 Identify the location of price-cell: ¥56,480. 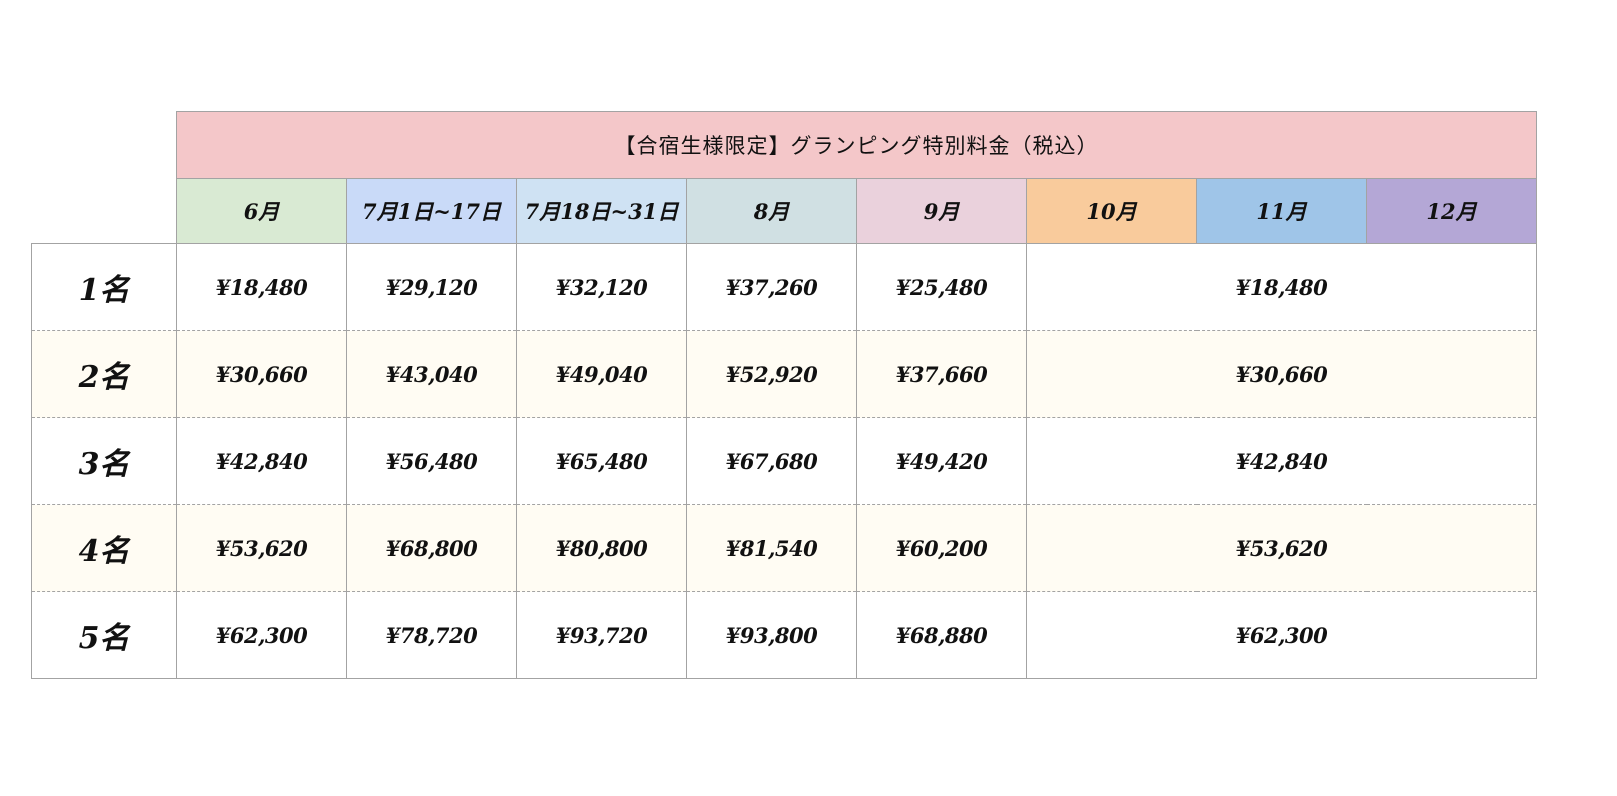
(431, 461).